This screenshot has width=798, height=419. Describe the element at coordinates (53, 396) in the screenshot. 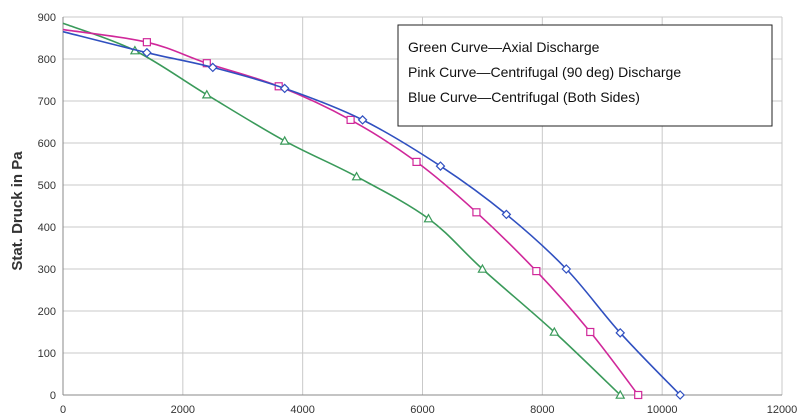

I see `y-tick-label: 0` at that location.